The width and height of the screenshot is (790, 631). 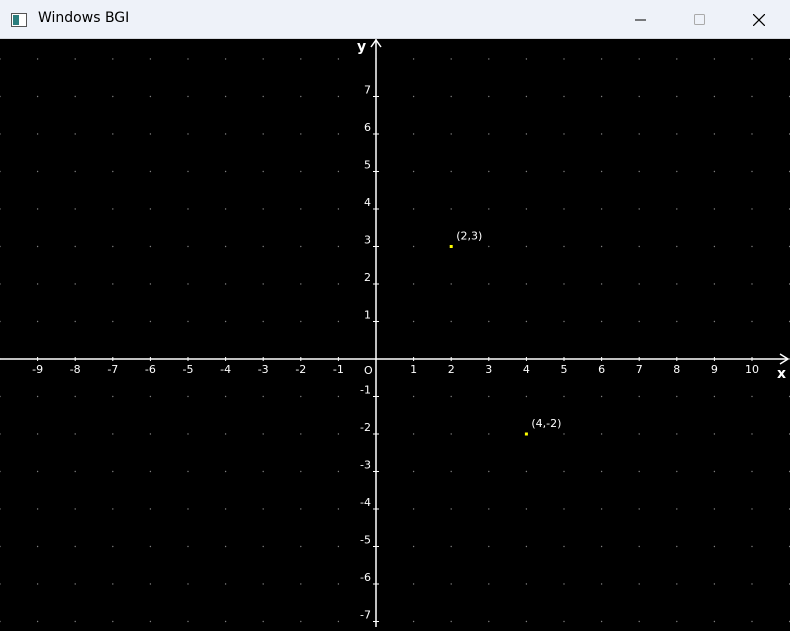 I want to click on minimize-button, so click(x=641, y=19).